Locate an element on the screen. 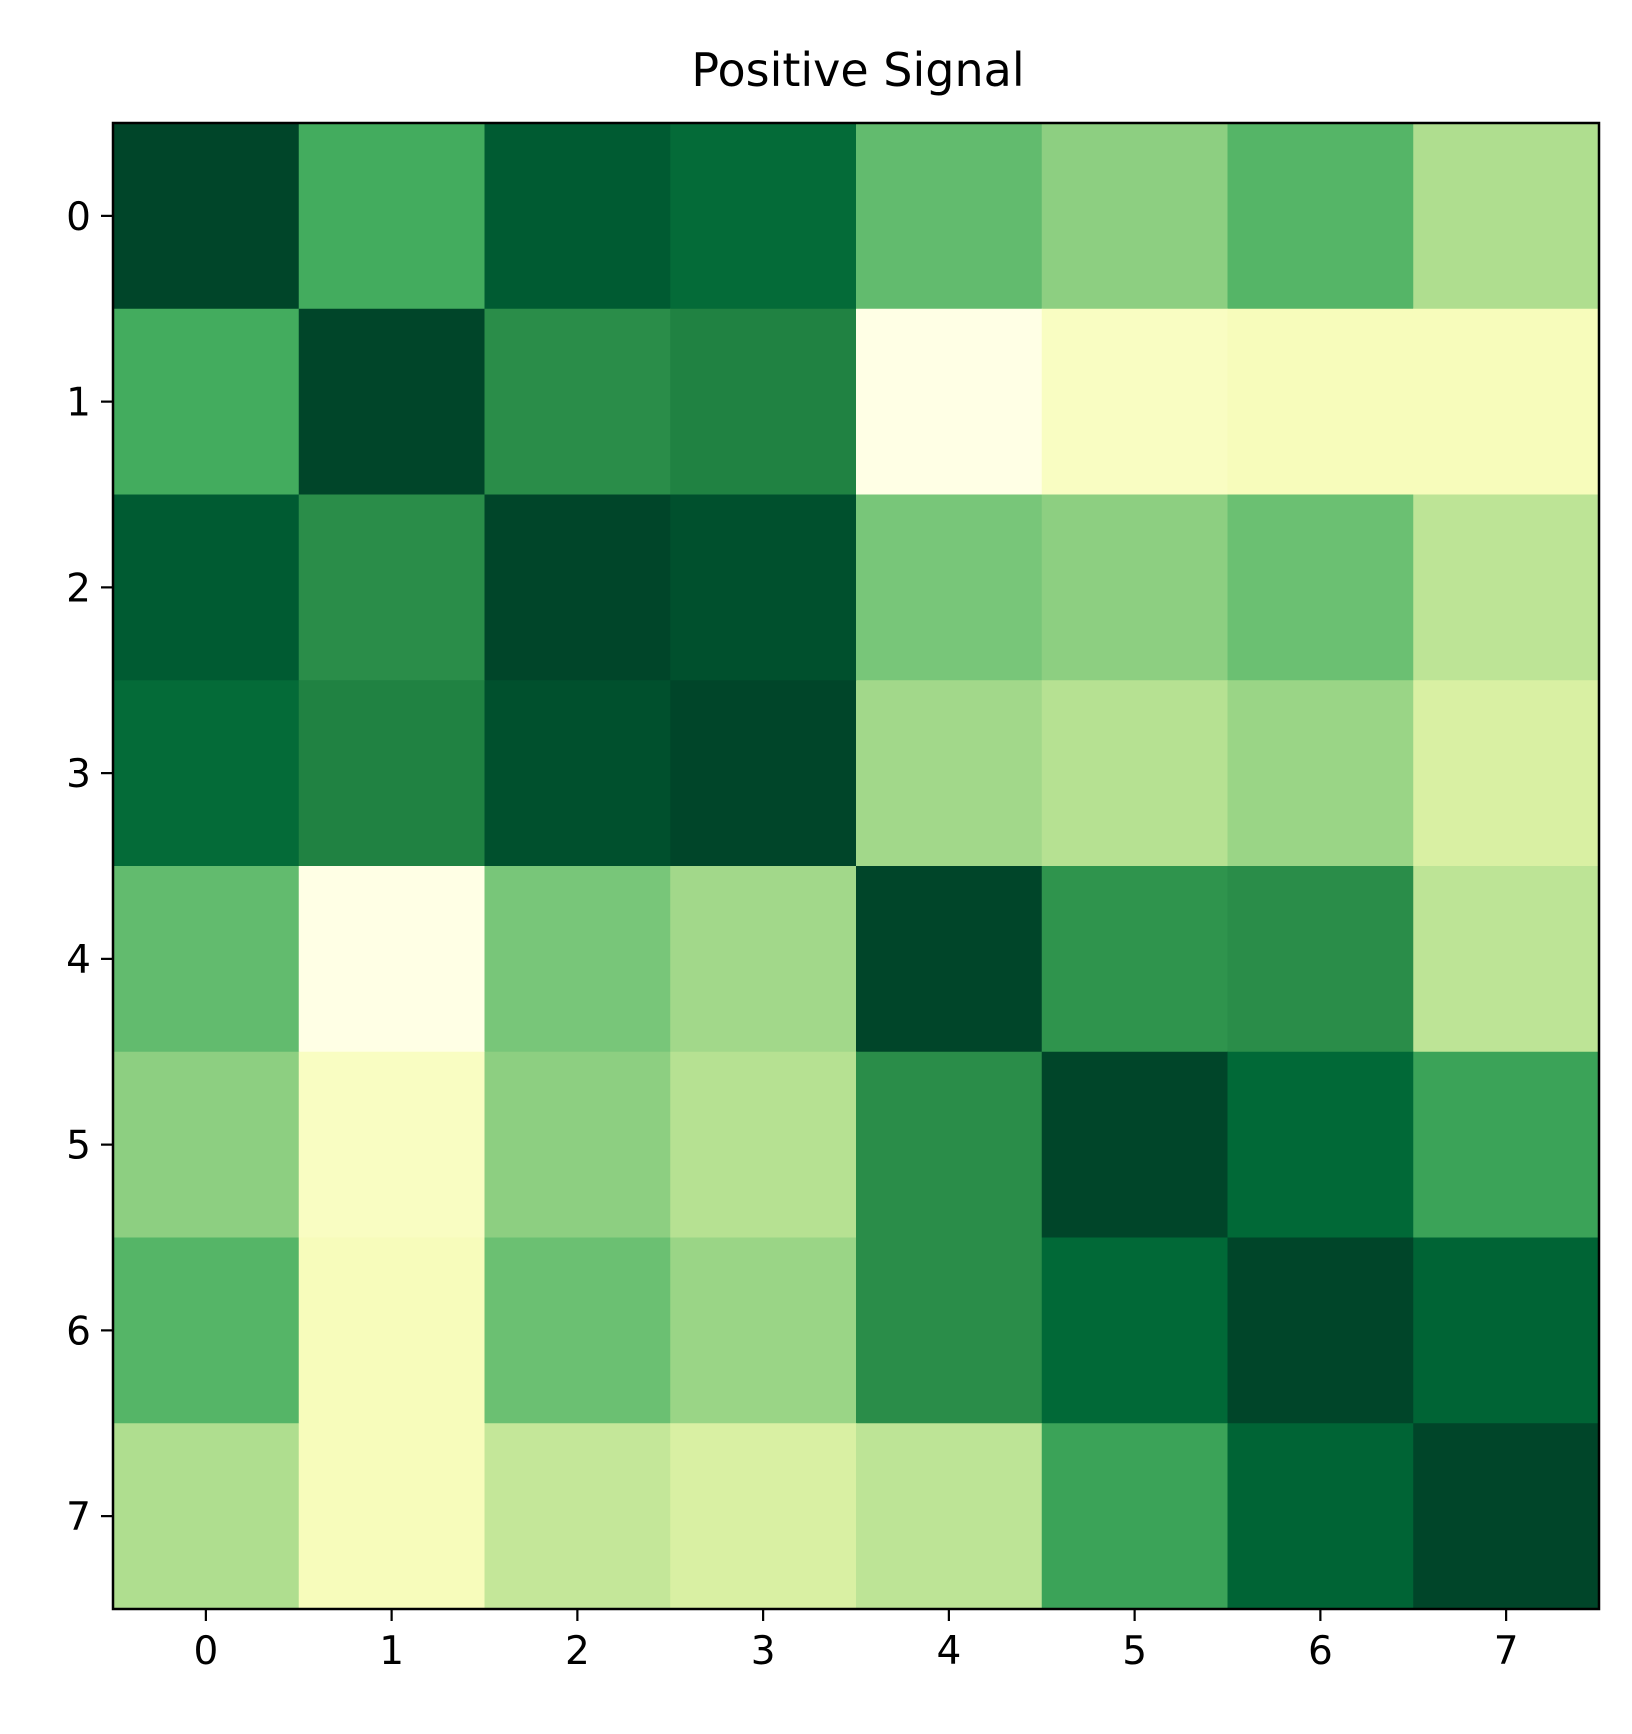 The image size is (1632, 1734). heatmap-cell-r6-c7 is located at coordinates (1506, 1330).